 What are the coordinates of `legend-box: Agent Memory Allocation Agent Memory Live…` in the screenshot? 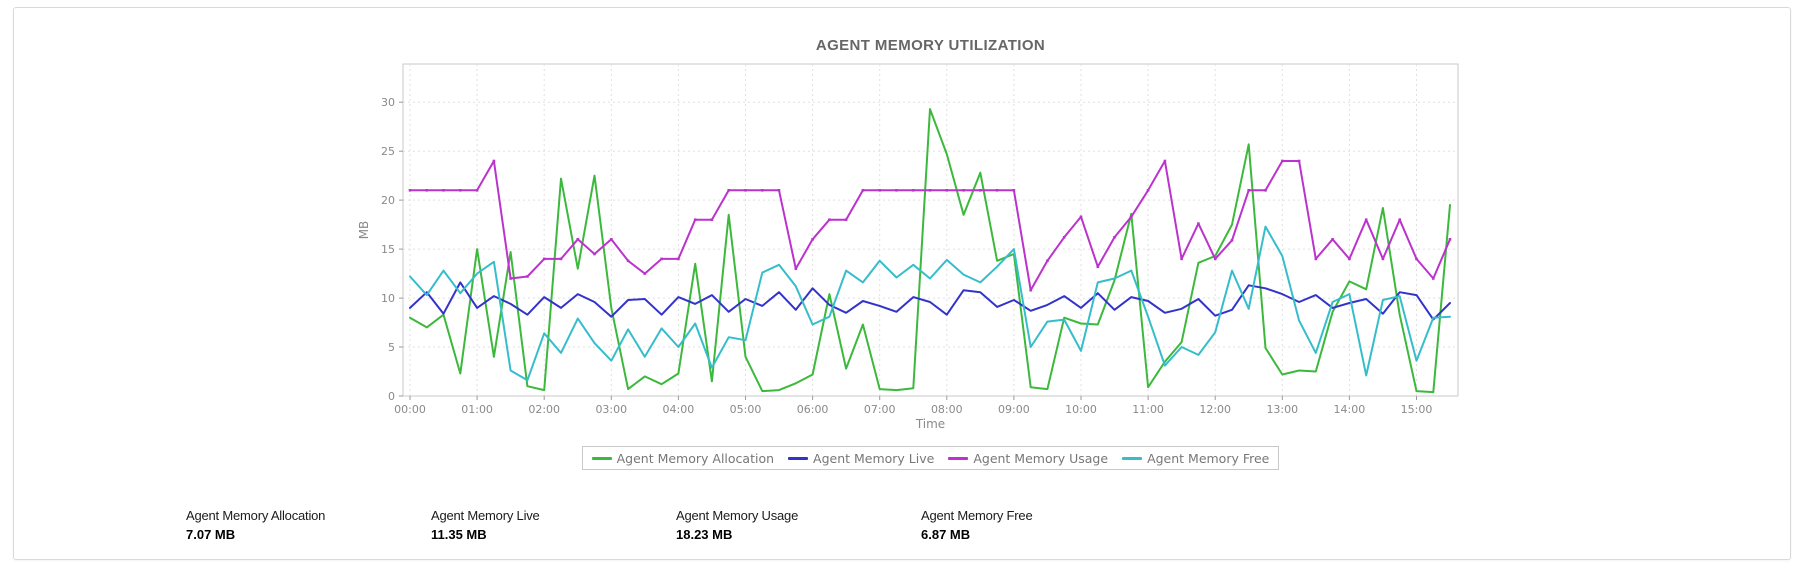 It's located at (930, 458).